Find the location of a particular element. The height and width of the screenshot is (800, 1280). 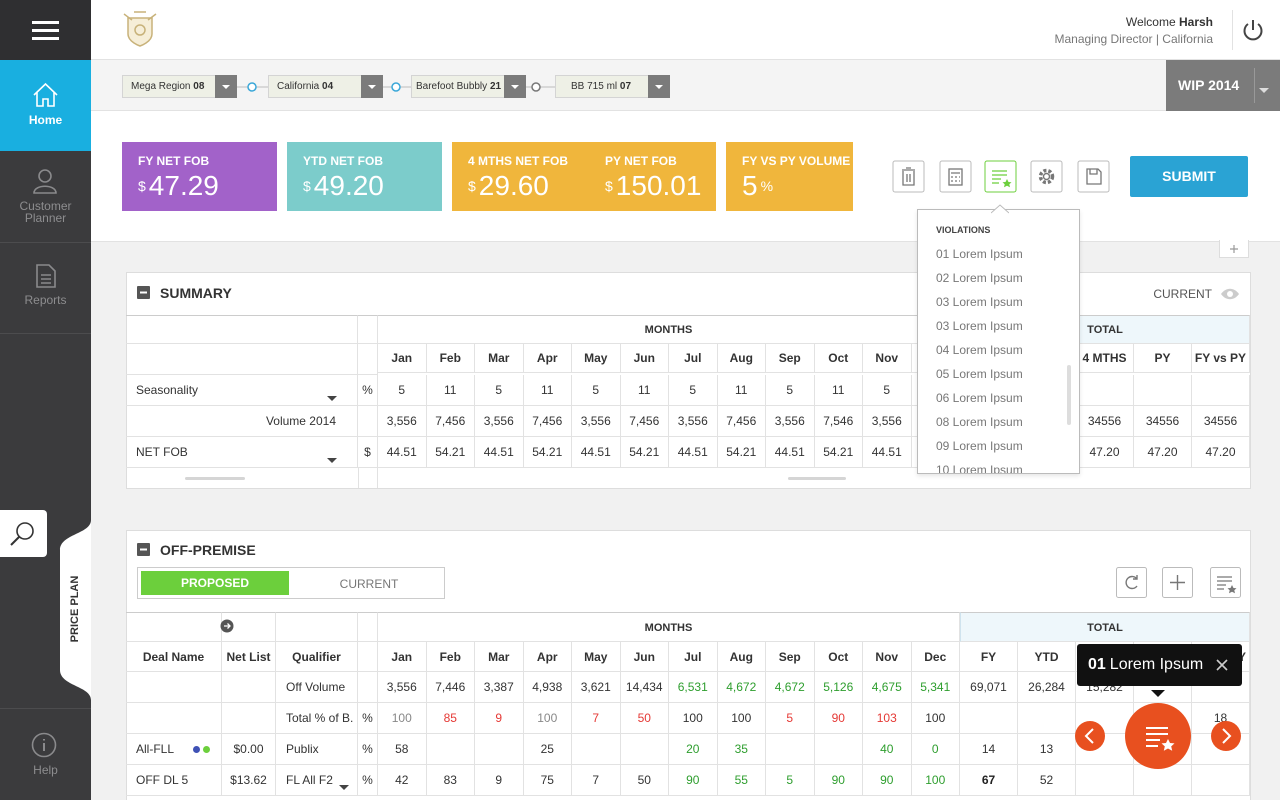

nav-divider is located at coordinates (45, 242).